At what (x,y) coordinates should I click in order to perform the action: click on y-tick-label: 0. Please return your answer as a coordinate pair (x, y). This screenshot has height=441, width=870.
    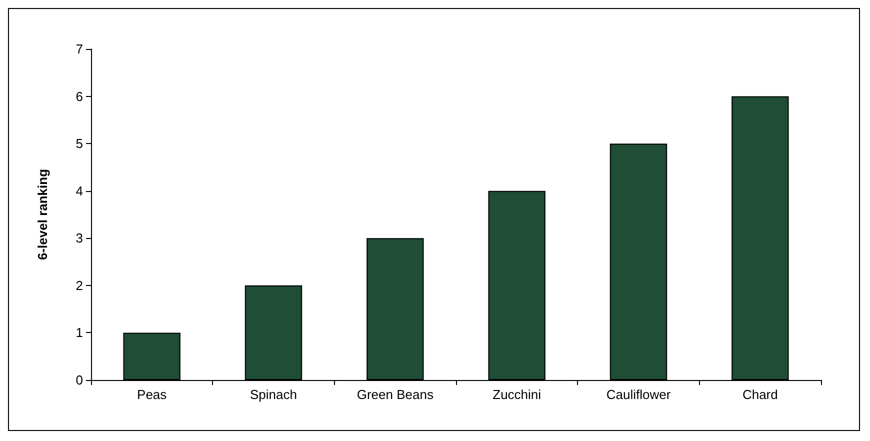
    Looking at the image, I should click on (79, 380).